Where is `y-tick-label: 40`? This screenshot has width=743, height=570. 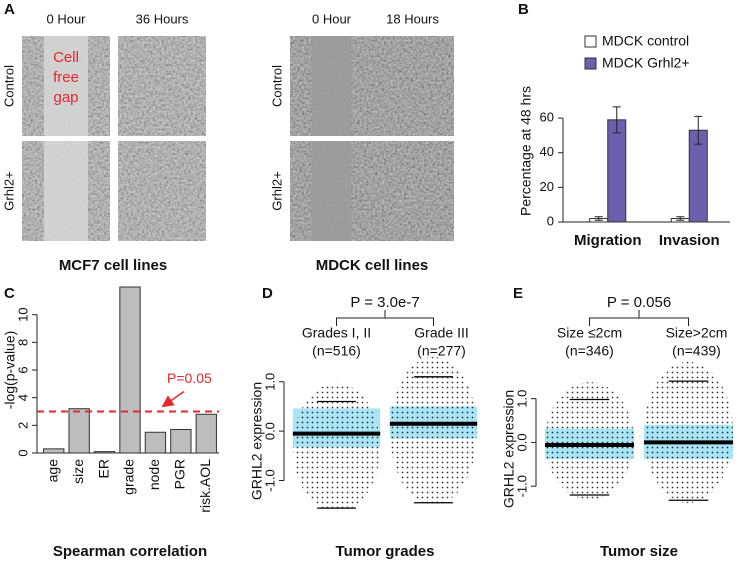 y-tick-label: 40 is located at coordinates (547, 151).